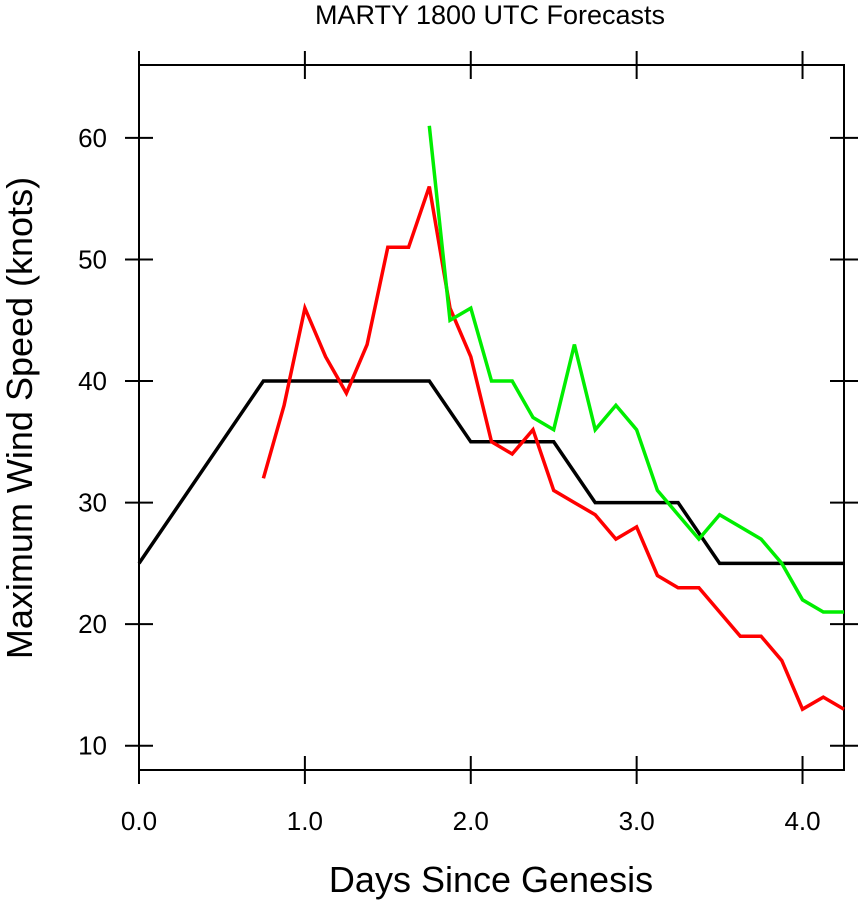 The image size is (863, 900). Describe the element at coordinates (637, 821) in the screenshot. I see `x-tick-label: 3.0` at that location.